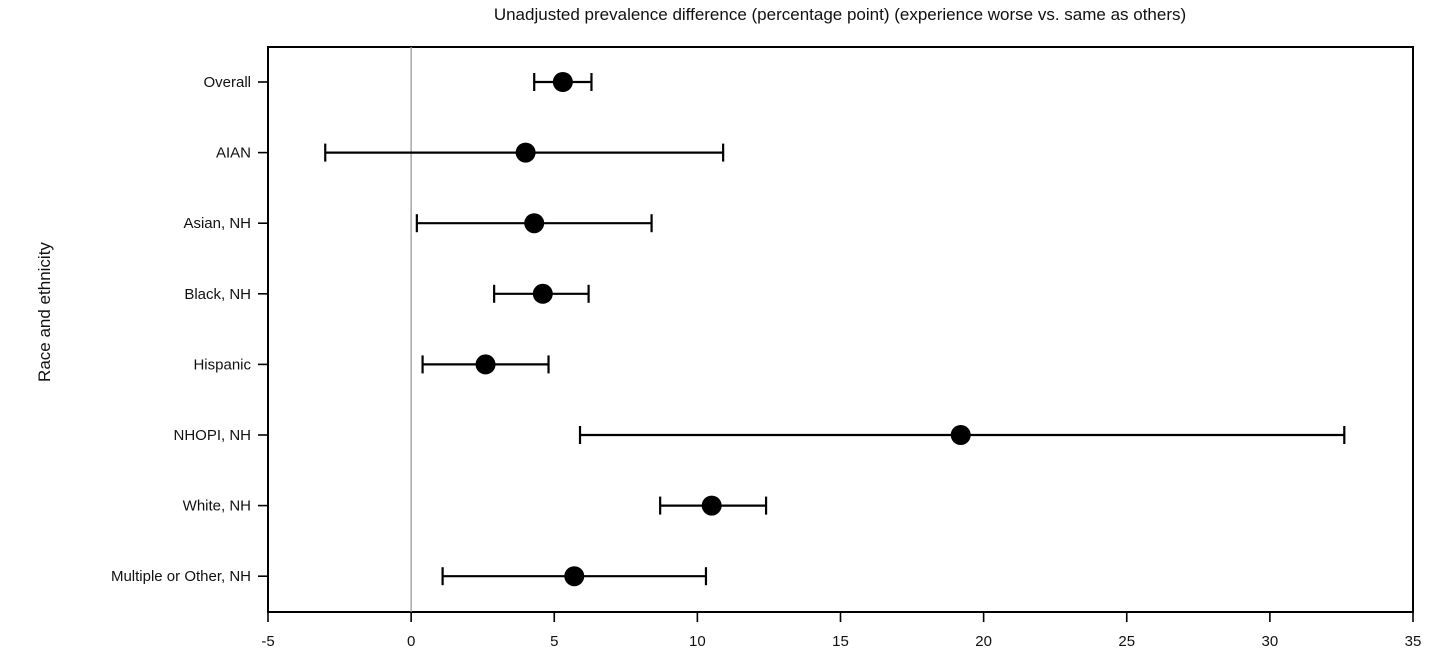 The image size is (1440, 658). I want to click on y-tick-label: AIAN, so click(233, 153).